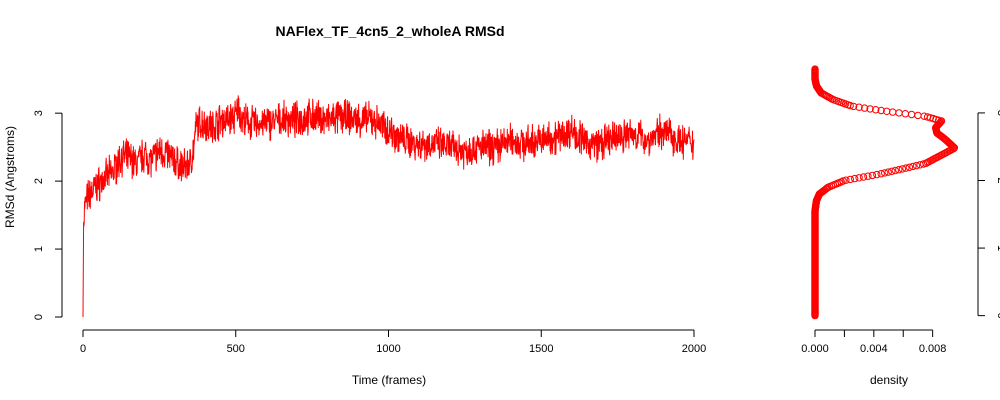 This screenshot has width=1000, height=400. What do you see at coordinates (48, 215) in the screenshot?
I see `y-axis: 0 1 2 3` at bounding box center [48, 215].